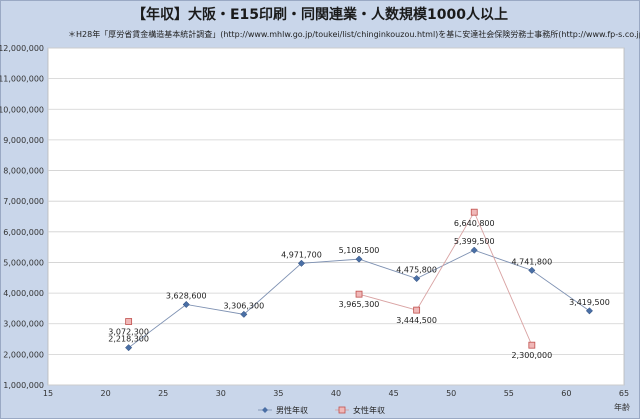 This screenshot has height=419, width=640. I want to click on x-tick-label: 15, so click(48, 393).